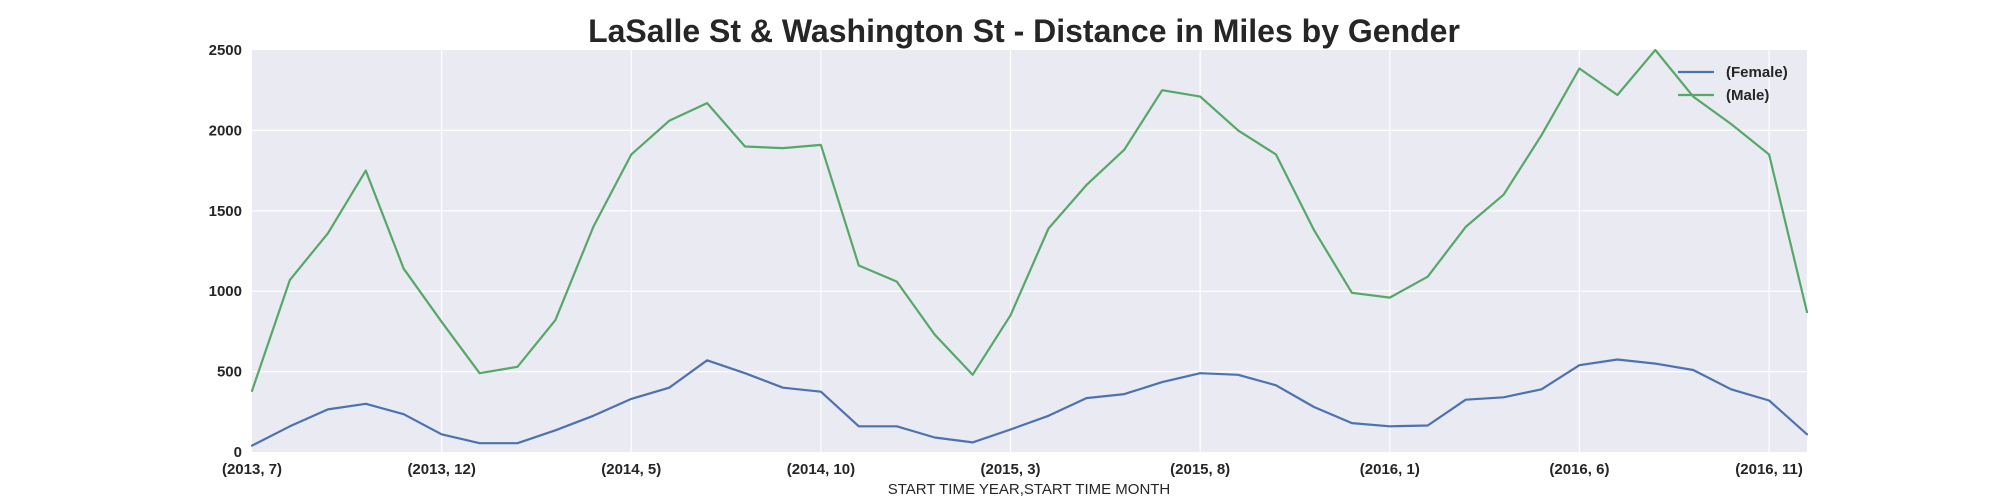 Image resolution: width=2000 pixels, height=500 pixels. Describe the element at coordinates (225, 130) in the screenshot. I see `y-tick-label: 2000` at that location.